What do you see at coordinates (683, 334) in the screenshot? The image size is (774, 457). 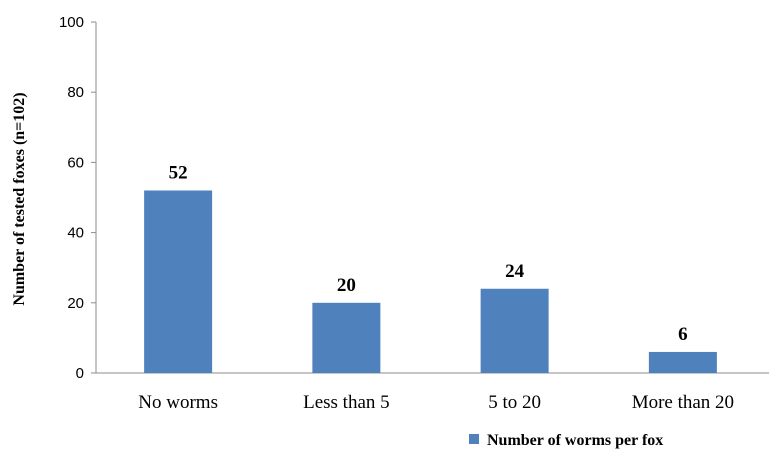 I see `data-label: 6` at bounding box center [683, 334].